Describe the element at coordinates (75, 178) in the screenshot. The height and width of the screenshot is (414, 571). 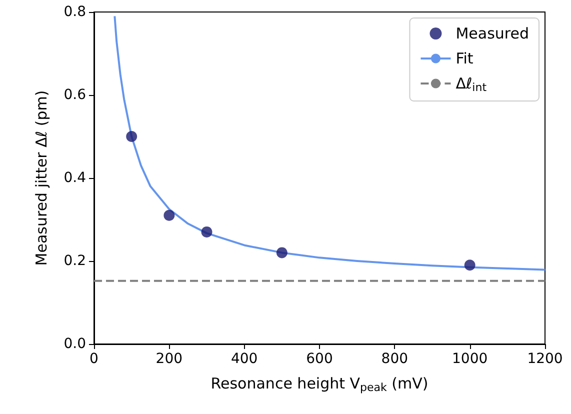
I see `y-tick-label: 0.4` at that location.